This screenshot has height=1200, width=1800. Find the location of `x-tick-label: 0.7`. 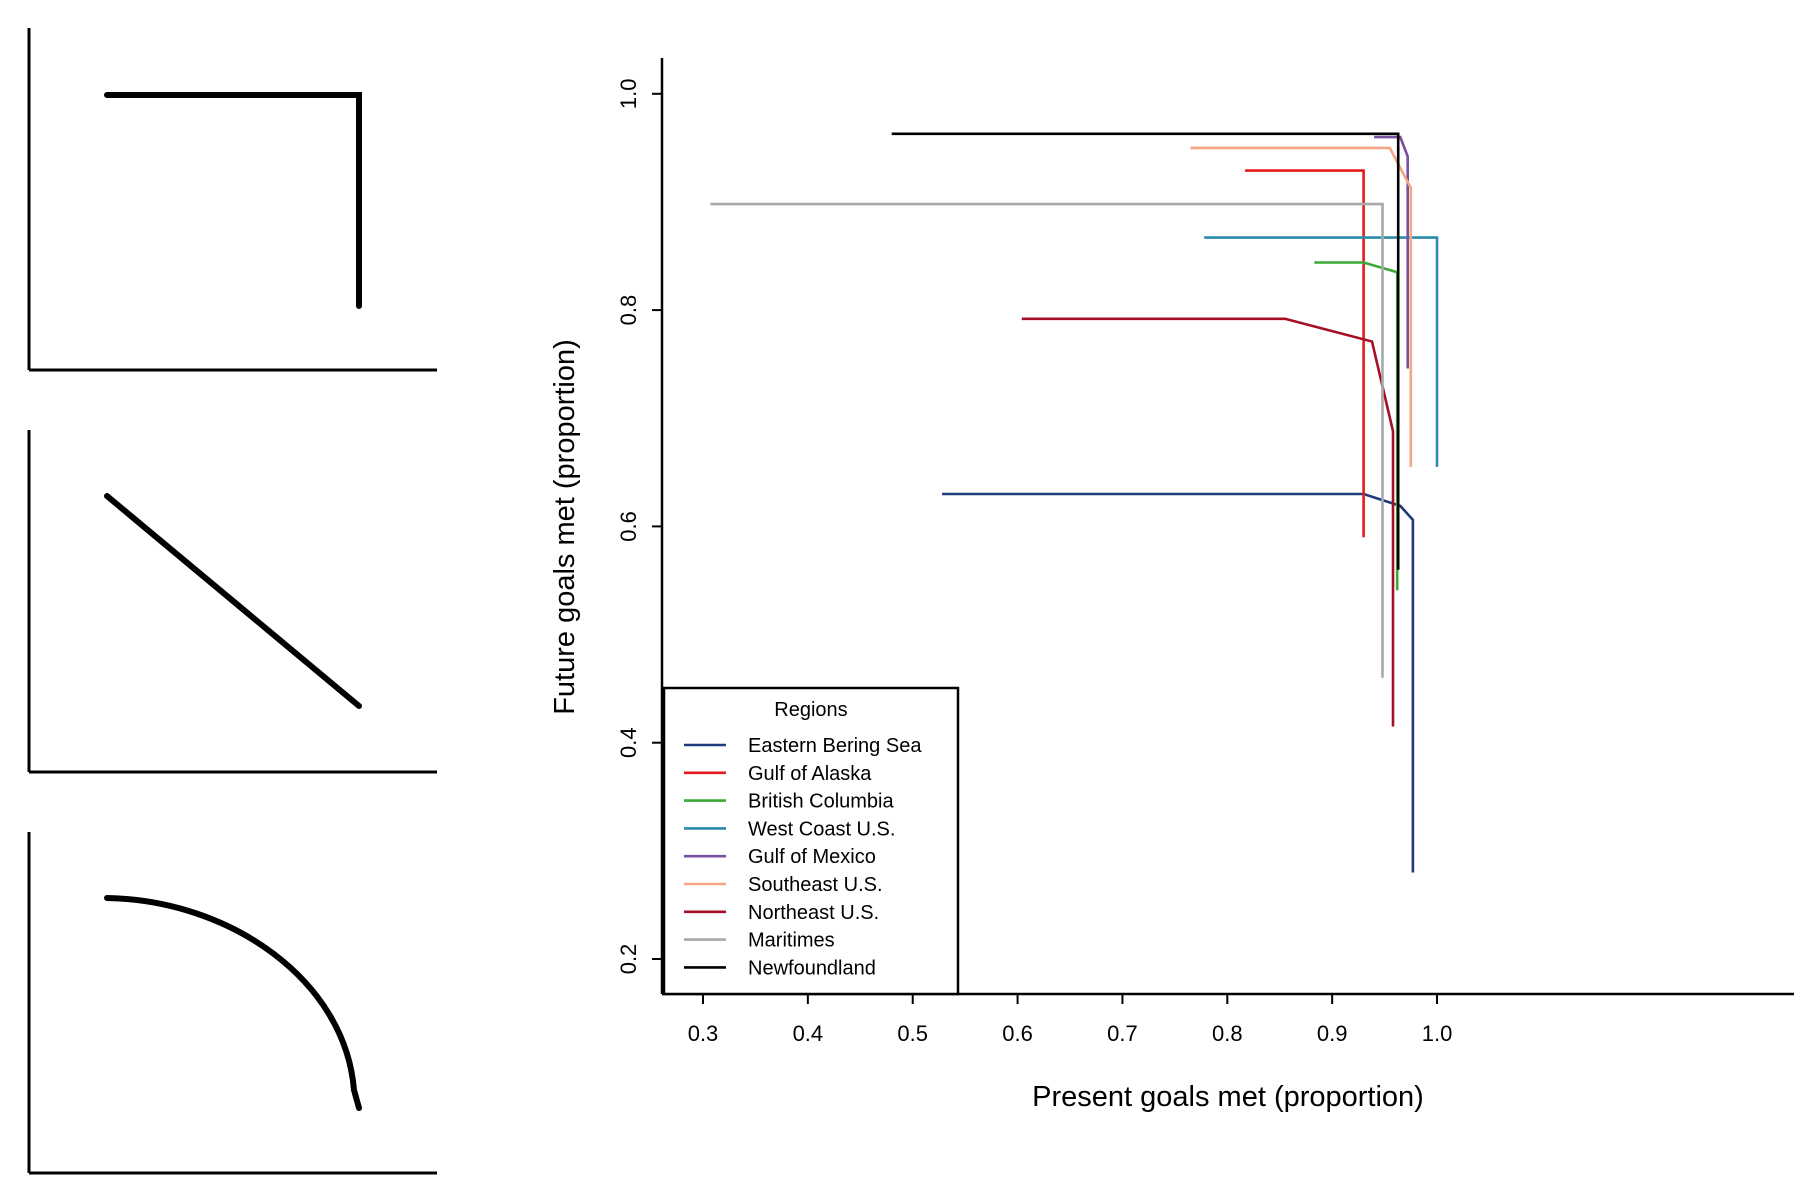

x-tick-label: 0.7 is located at coordinates (1122, 1033).